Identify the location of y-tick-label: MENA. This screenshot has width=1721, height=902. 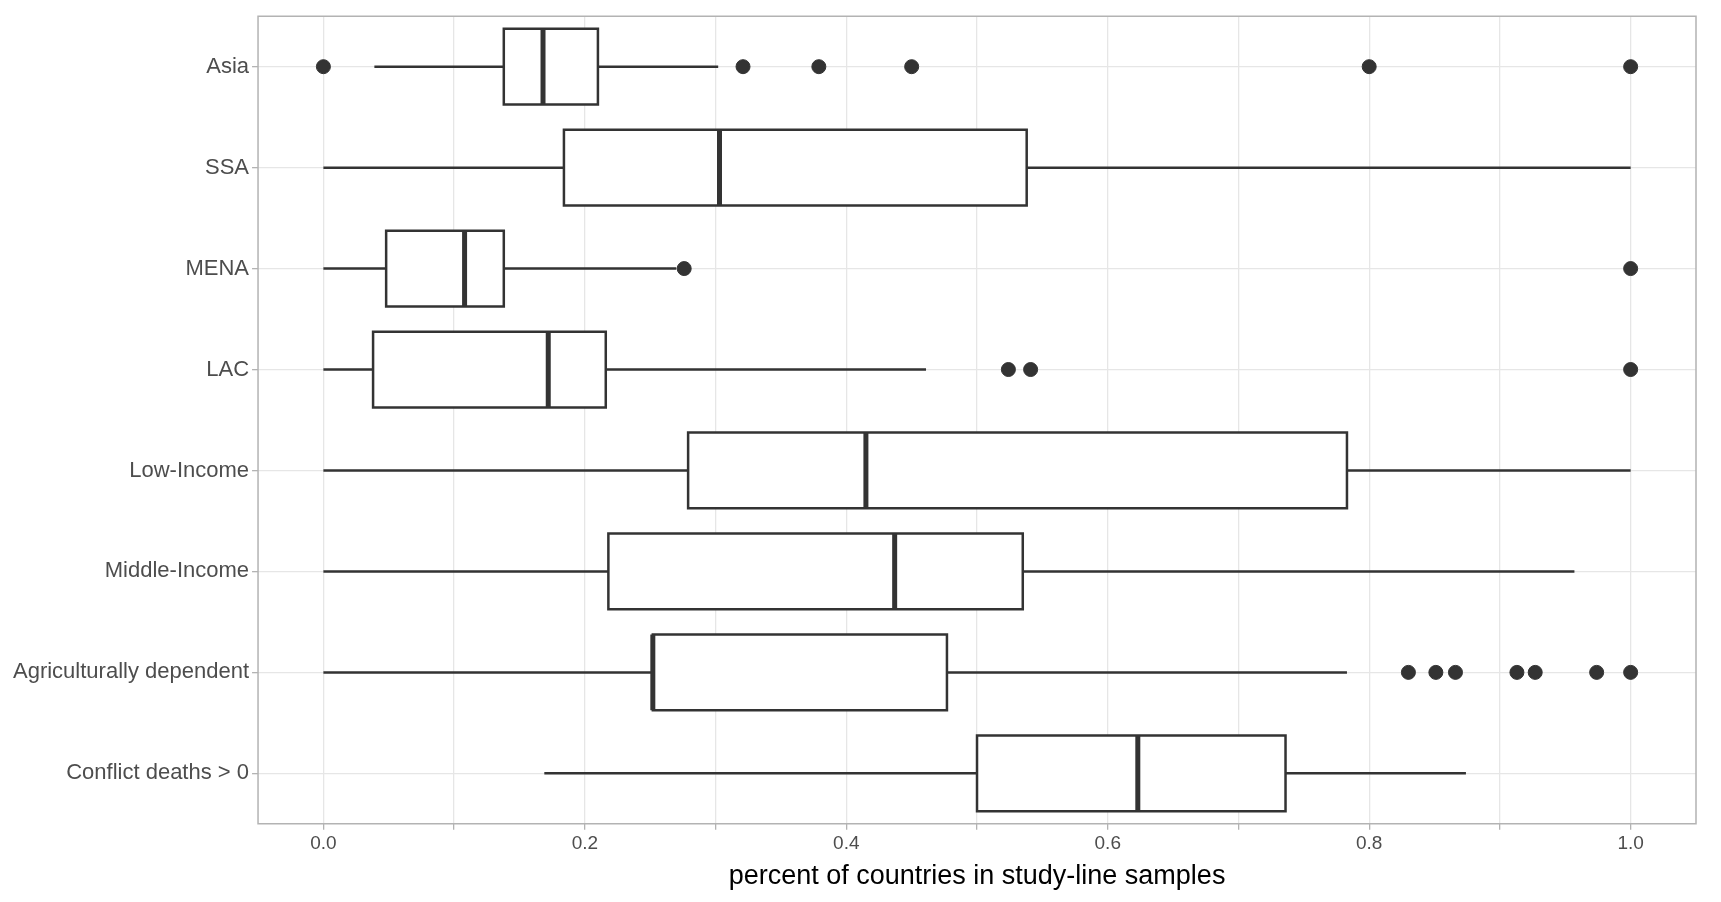
(217, 267).